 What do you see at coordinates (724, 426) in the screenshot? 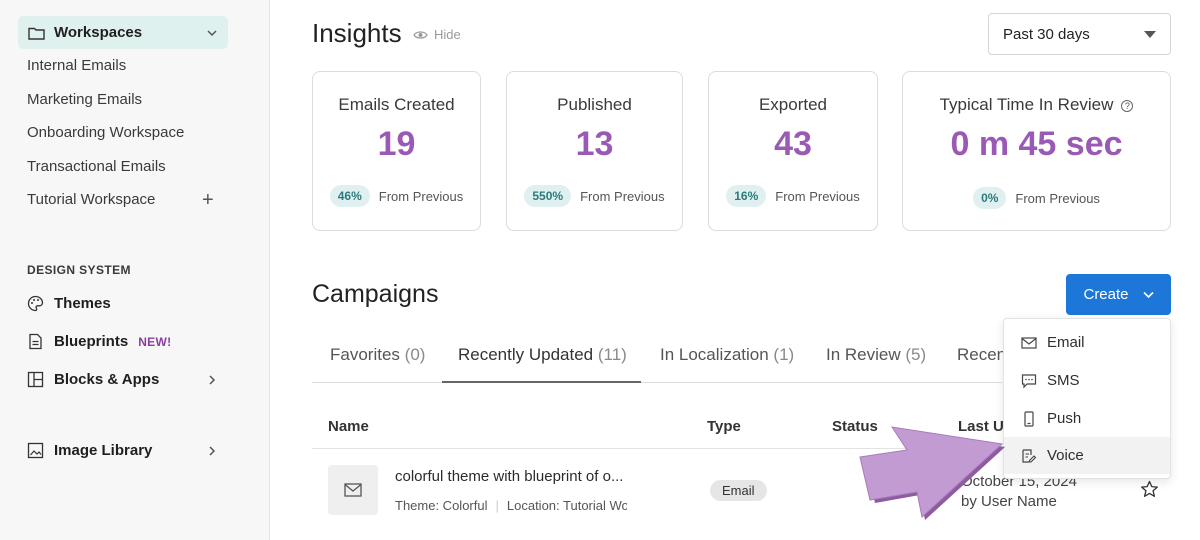
I see `column-header-type: Type` at bounding box center [724, 426].